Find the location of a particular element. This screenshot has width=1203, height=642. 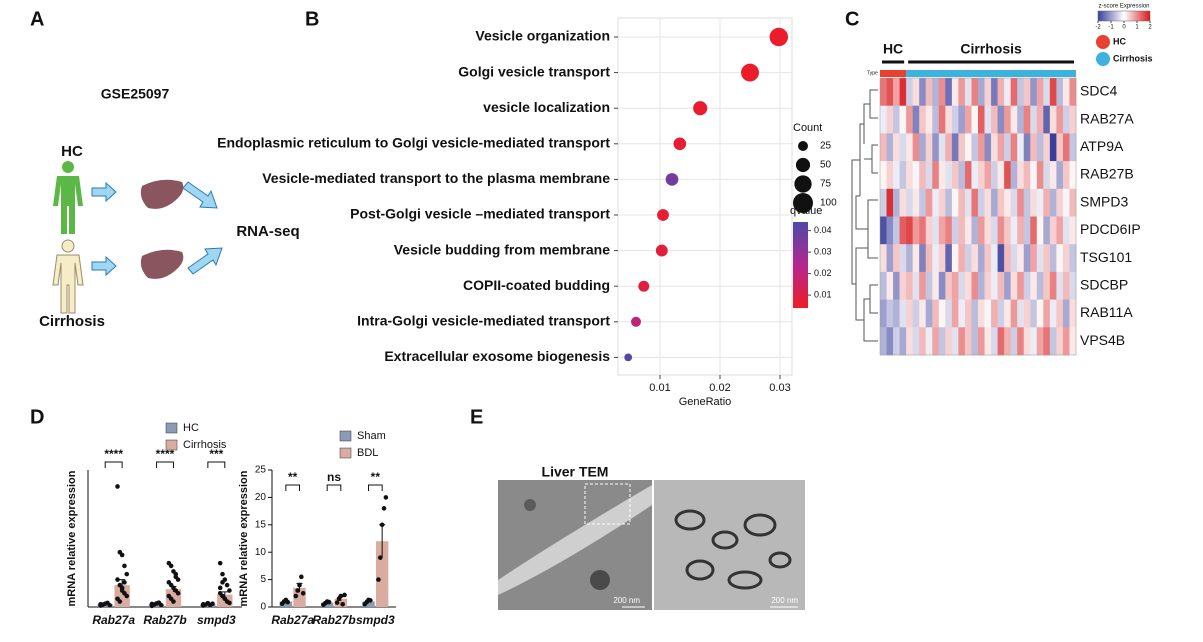

legend-title: Count is located at coordinates (807, 128).